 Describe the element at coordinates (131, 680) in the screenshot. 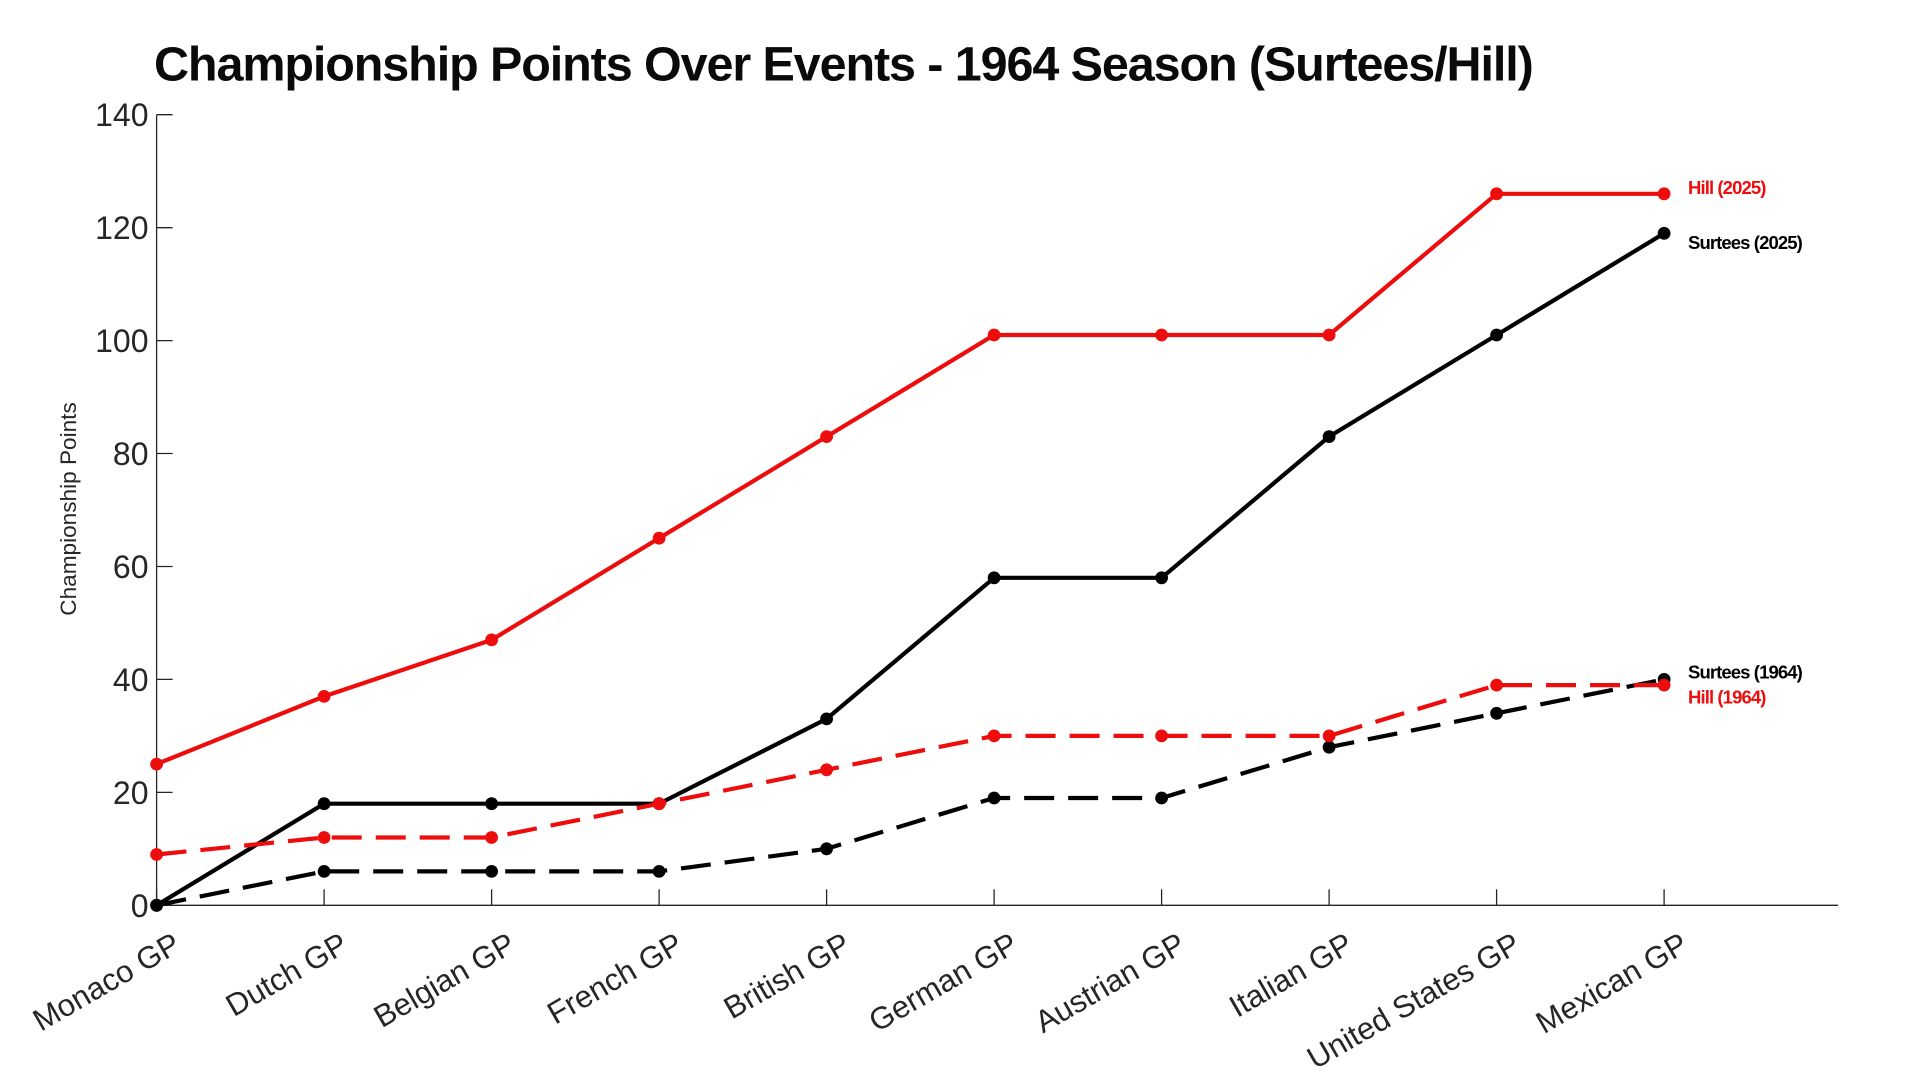

I see `svg-text: 40` at that location.